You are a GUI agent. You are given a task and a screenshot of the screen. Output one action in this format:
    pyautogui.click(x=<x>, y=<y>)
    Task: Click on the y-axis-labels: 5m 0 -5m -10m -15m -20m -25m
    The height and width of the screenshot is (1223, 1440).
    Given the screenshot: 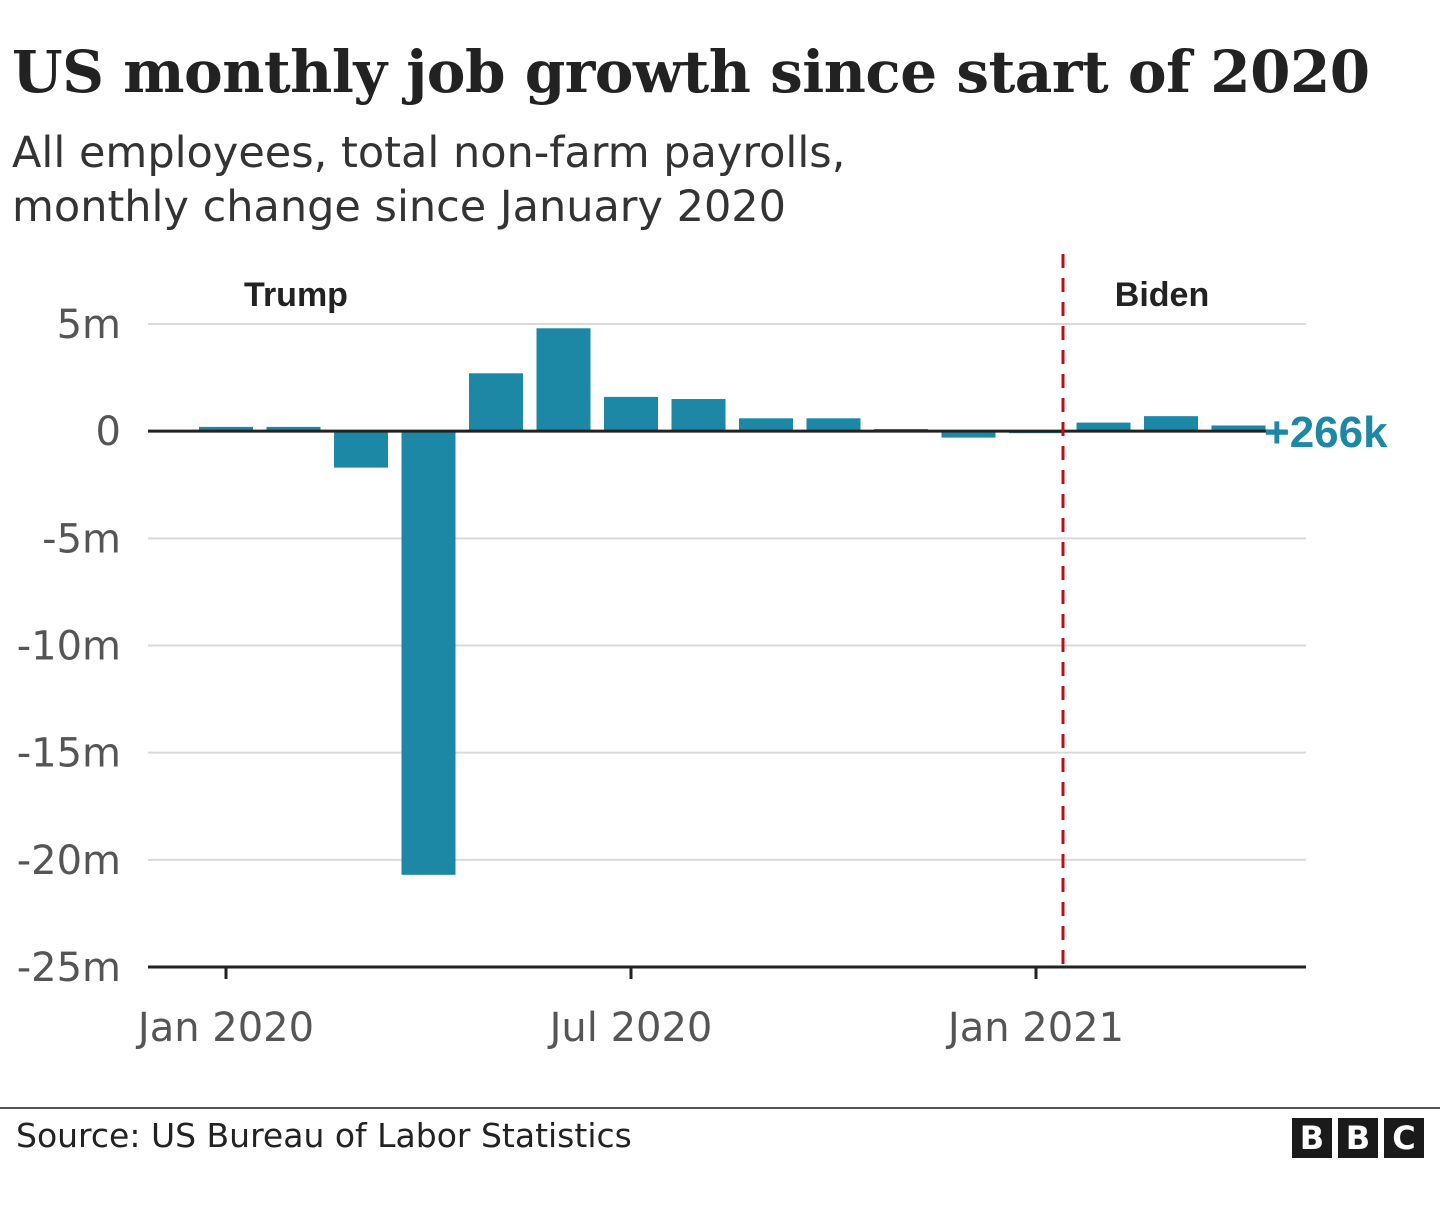 What is the action you would take?
    pyautogui.click(x=69, y=646)
    